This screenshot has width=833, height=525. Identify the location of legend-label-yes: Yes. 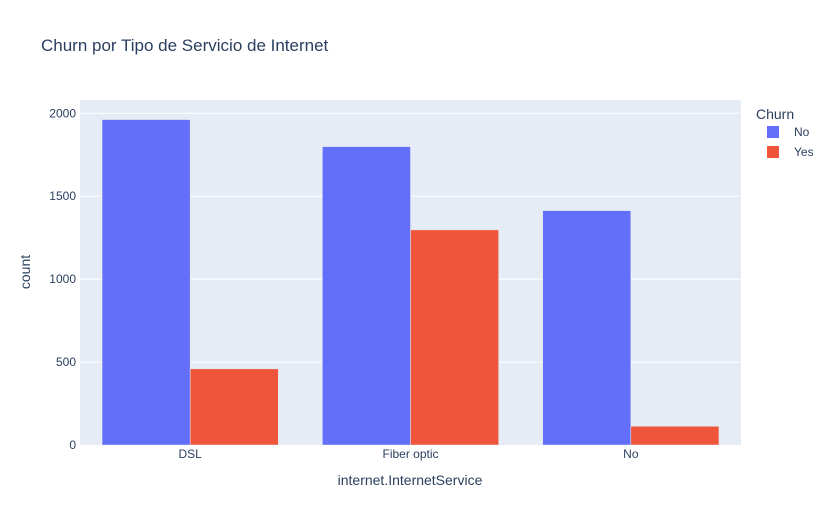
(804, 152).